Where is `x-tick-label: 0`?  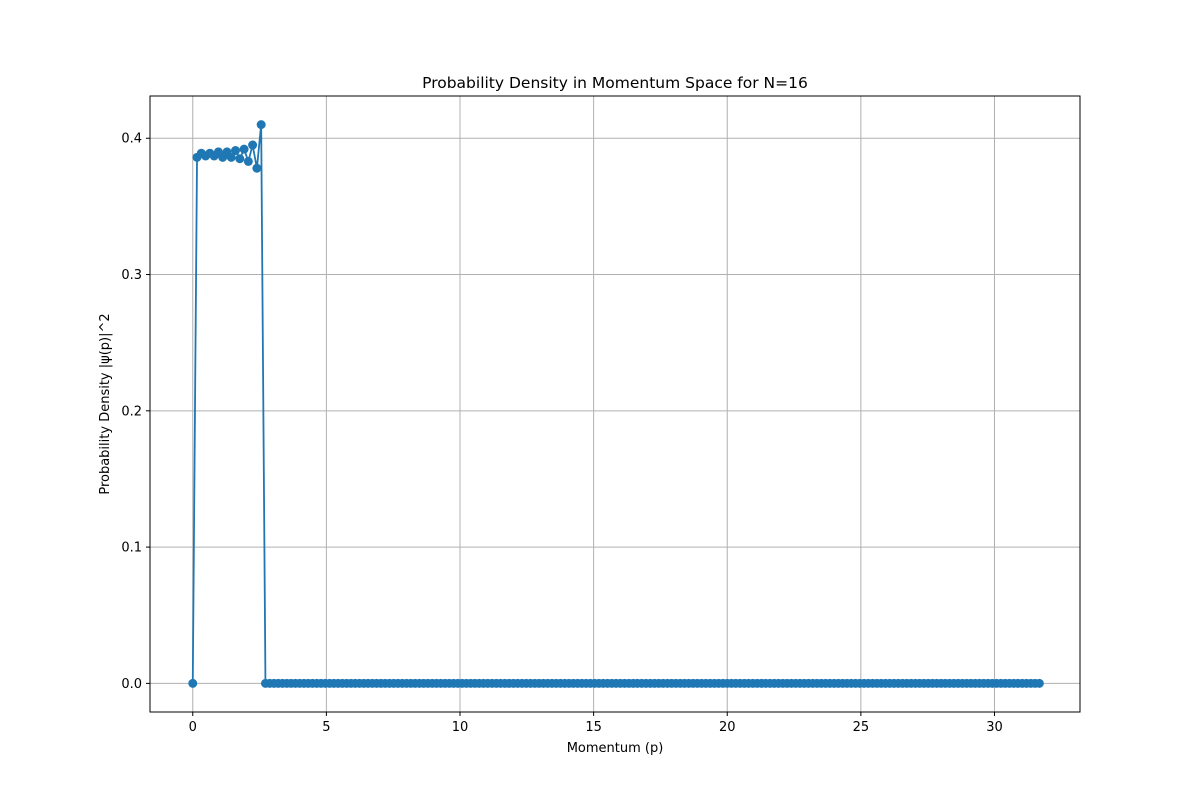
x-tick-label: 0 is located at coordinates (193, 727).